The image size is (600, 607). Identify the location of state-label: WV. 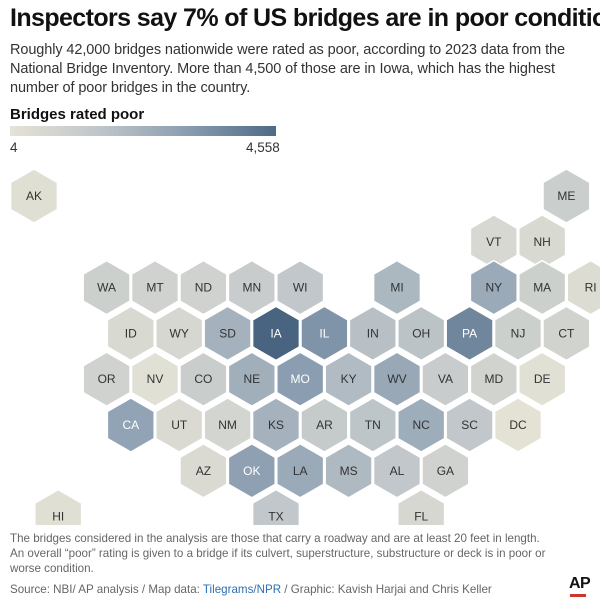
(396, 379).